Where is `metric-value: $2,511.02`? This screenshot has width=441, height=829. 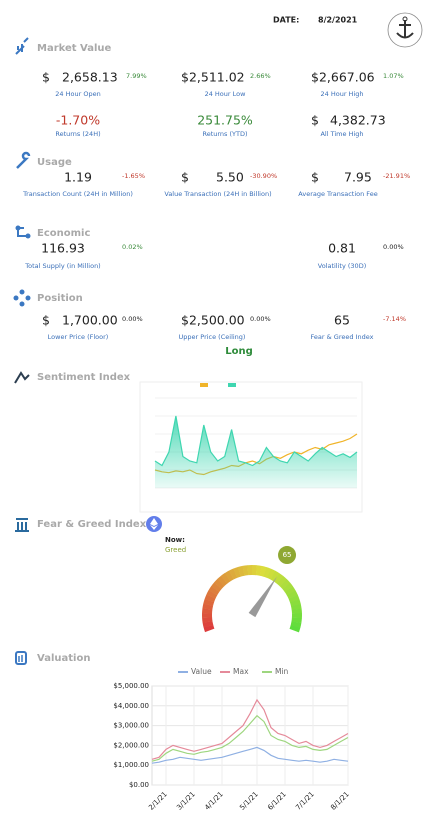
metric-value: $2,511.02 is located at coordinates (213, 77).